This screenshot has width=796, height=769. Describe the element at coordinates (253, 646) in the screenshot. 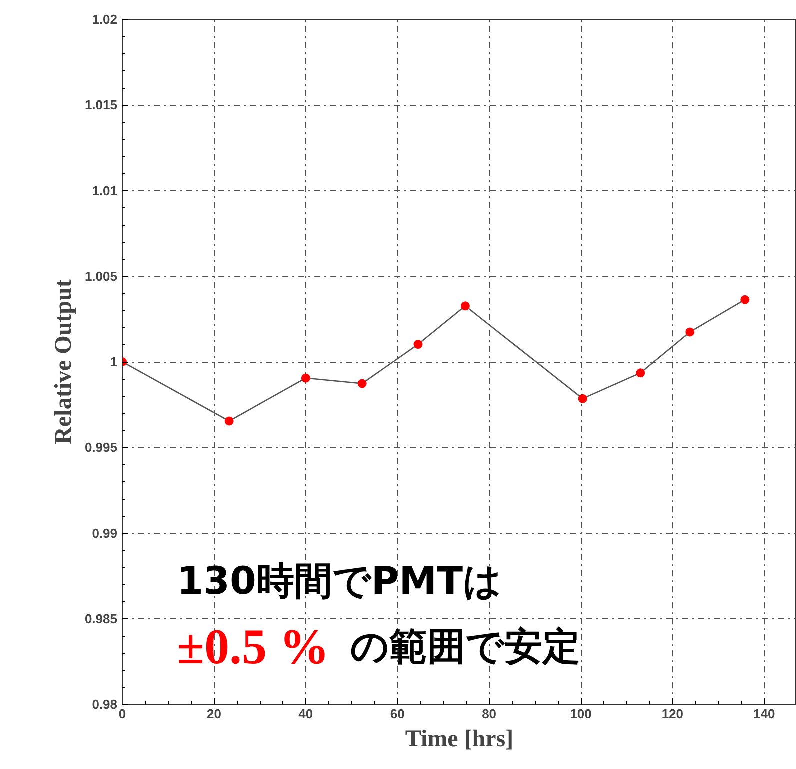

I see `annotation: ±0.5 %` at that location.